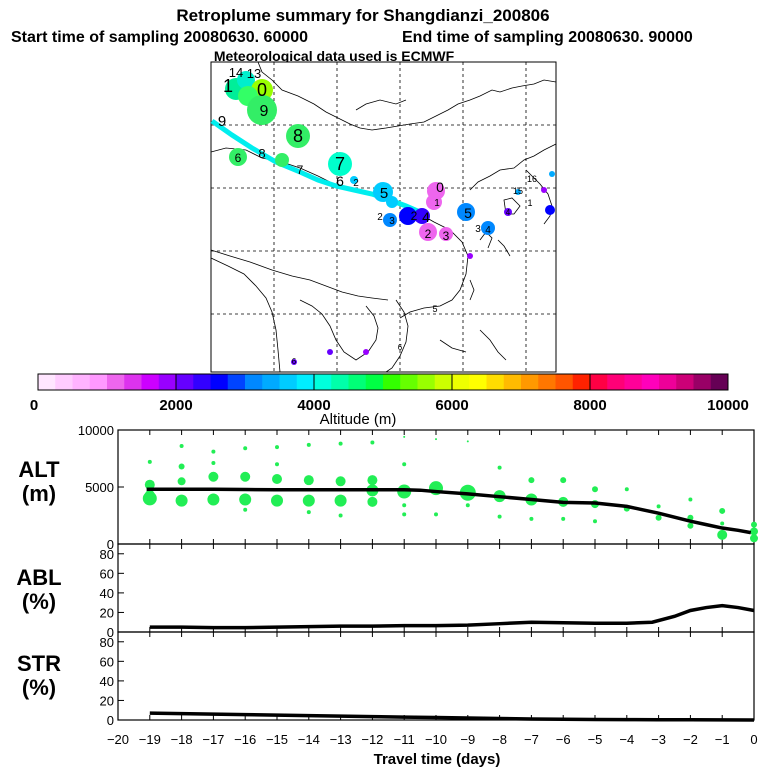 This screenshot has width=768, height=773. Describe the element at coordinates (107, 573) in the screenshot. I see `y-tick-label: 60` at that location.